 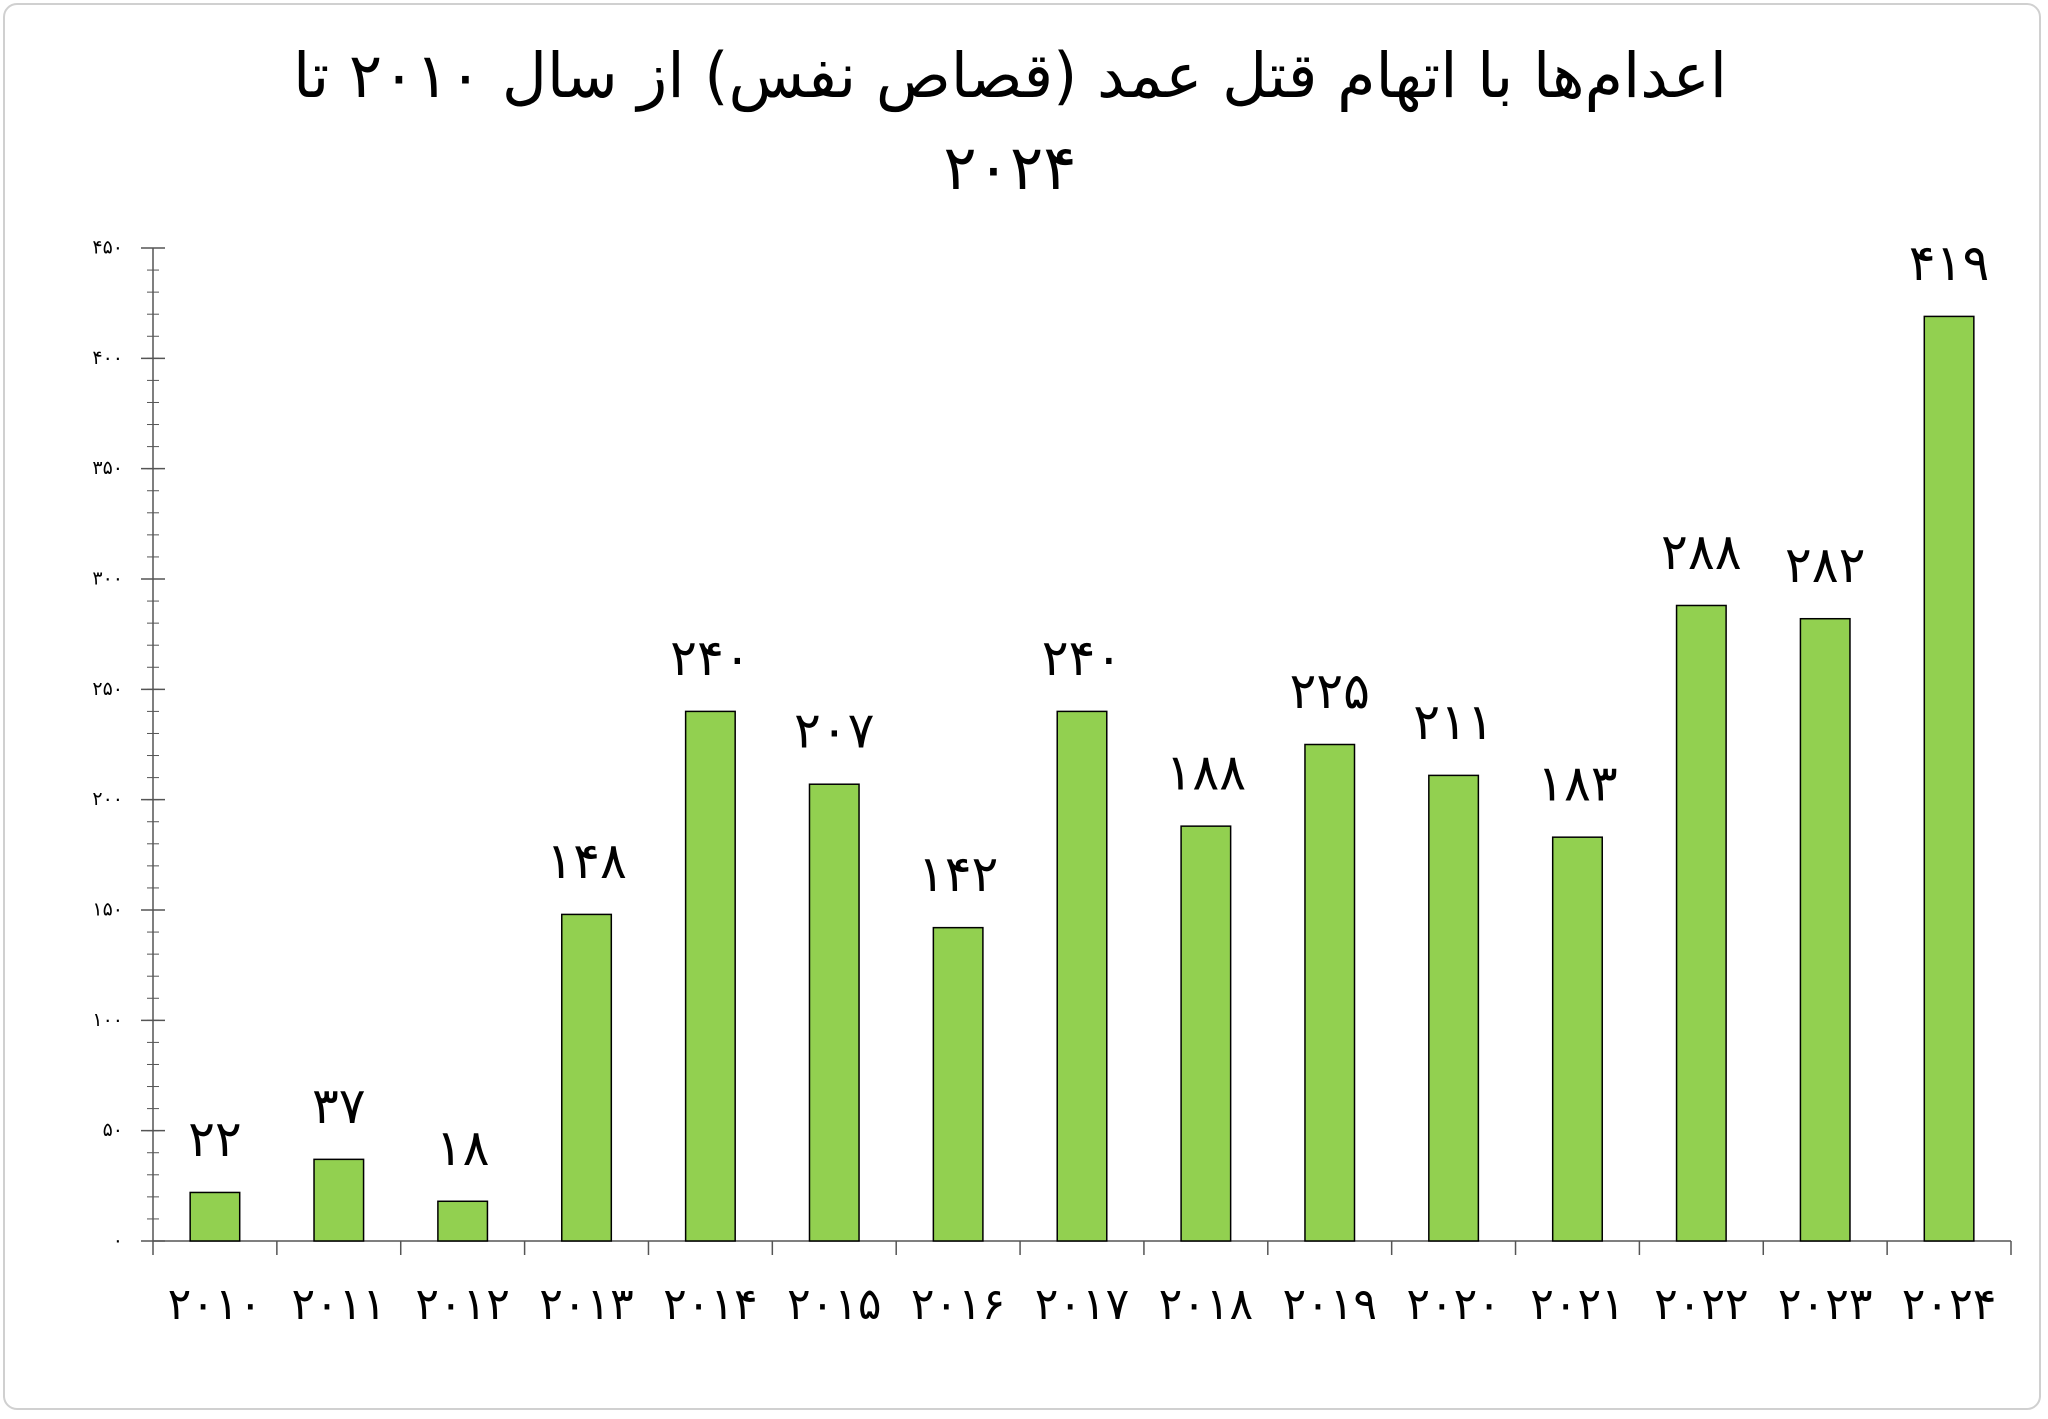 What do you see at coordinates (710, 1304) in the screenshot?
I see `x-tick-label: ۲۰۱۴` at bounding box center [710, 1304].